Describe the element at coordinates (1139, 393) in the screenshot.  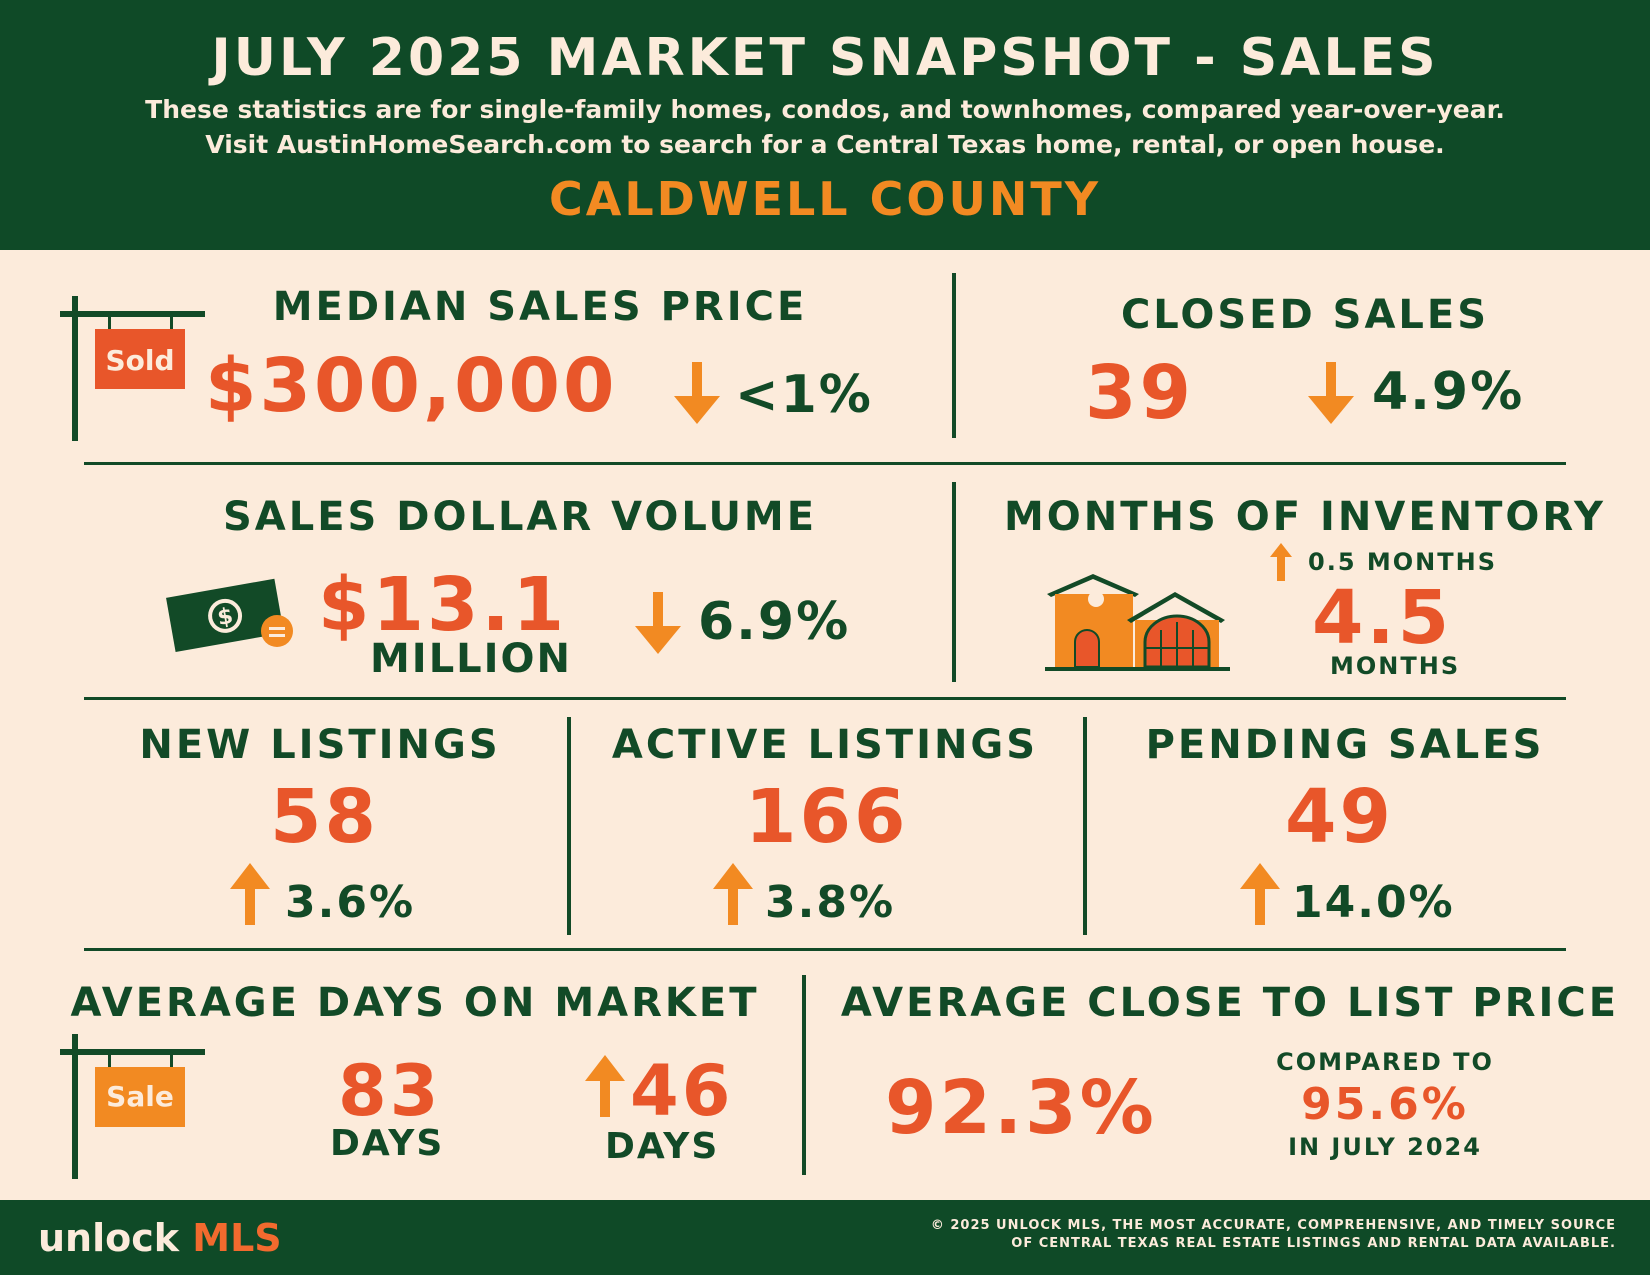
I see `closed-sales-value: 39` at that location.